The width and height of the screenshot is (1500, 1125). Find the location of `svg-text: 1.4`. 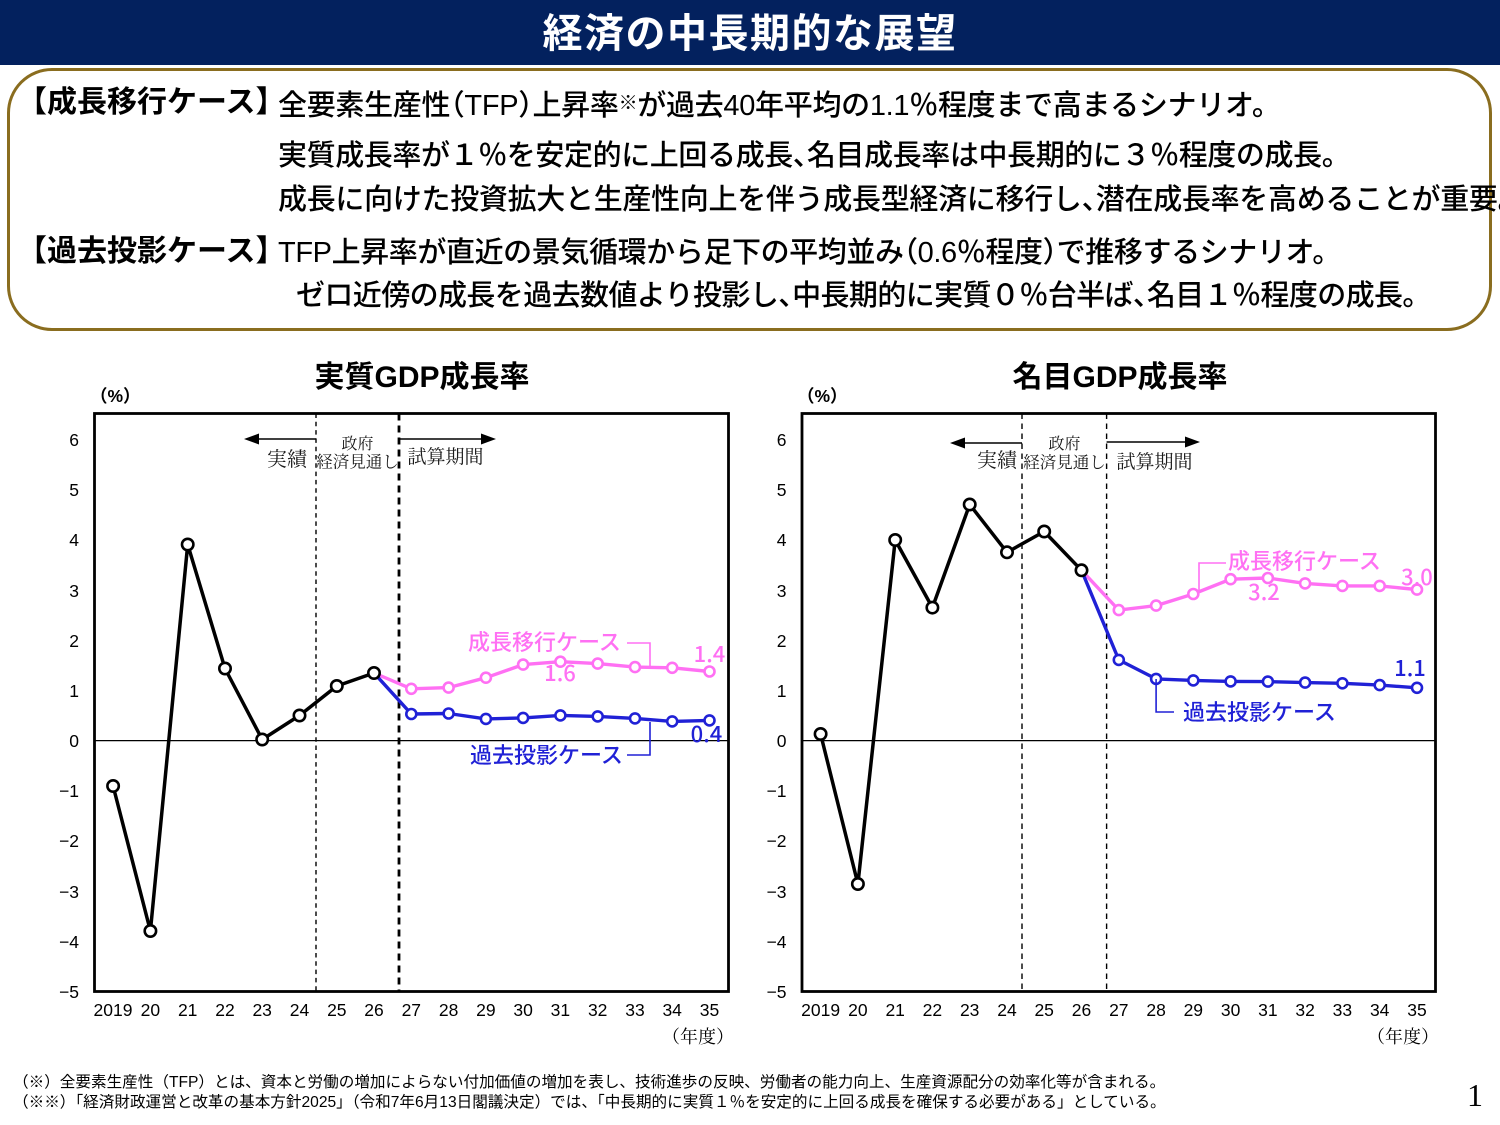

svg-text: 1.4 is located at coordinates (710, 653).